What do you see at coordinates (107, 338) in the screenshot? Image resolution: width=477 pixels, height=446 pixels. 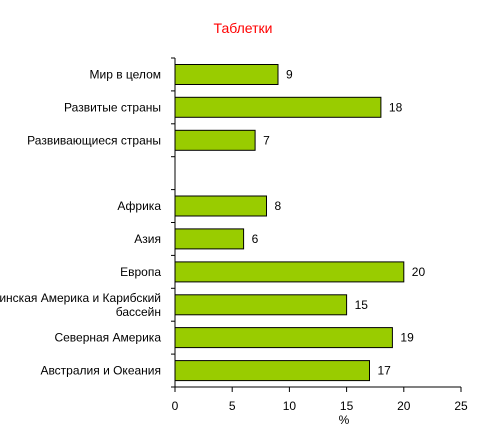 I see `category-label: Северная Америка` at bounding box center [107, 338].